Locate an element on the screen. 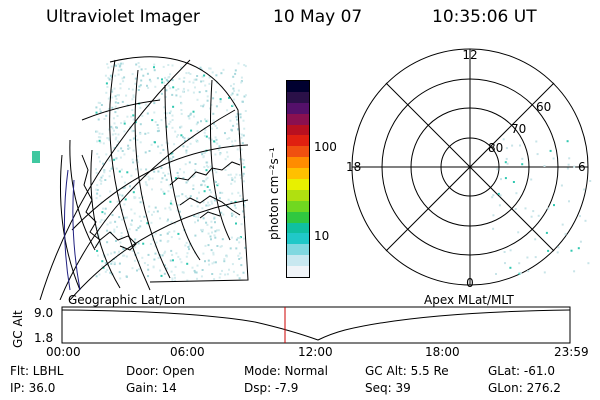 The width and height of the screenshot is (600, 400). altitude-curve is located at coordinates (316, 325).